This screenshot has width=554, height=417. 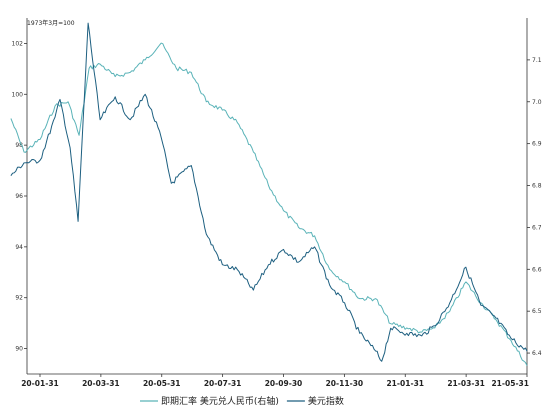 I want to click on x-tick-label: 20-03-31, so click(x=101, y=383).